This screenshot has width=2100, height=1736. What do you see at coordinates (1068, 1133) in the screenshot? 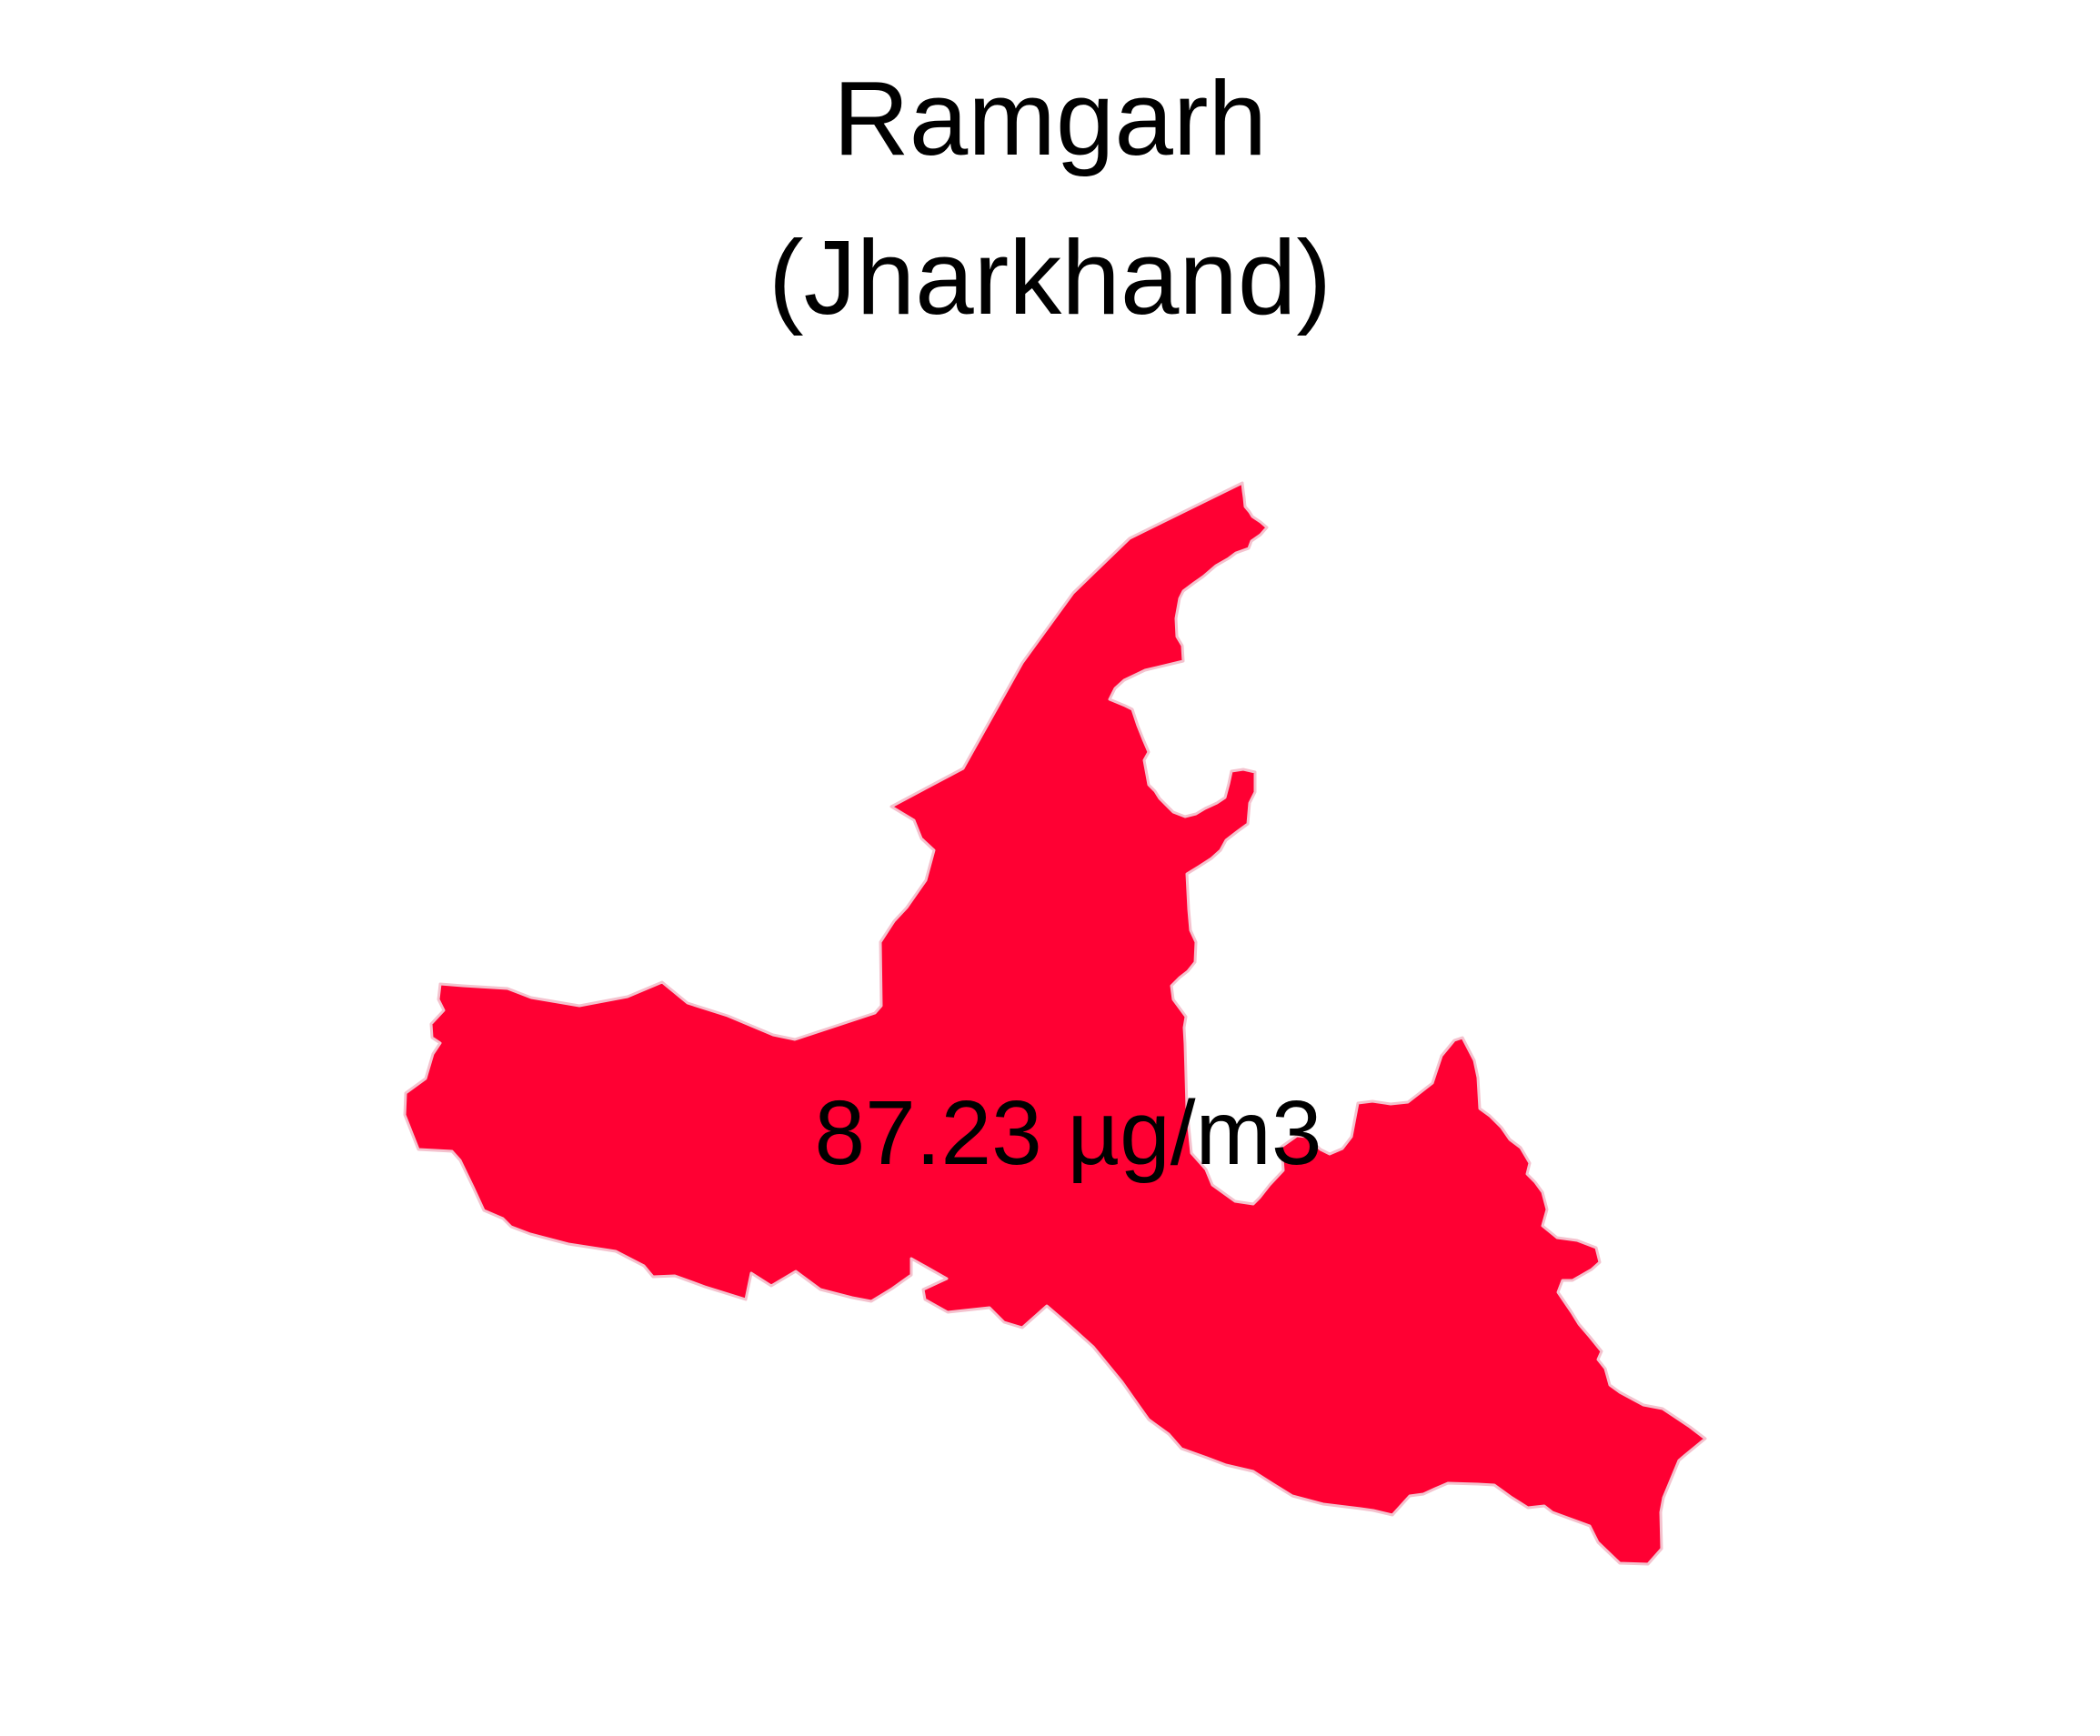
I see `pollution-value-label: 87.23 µg/m3` at bounding box center [1068, 1133].